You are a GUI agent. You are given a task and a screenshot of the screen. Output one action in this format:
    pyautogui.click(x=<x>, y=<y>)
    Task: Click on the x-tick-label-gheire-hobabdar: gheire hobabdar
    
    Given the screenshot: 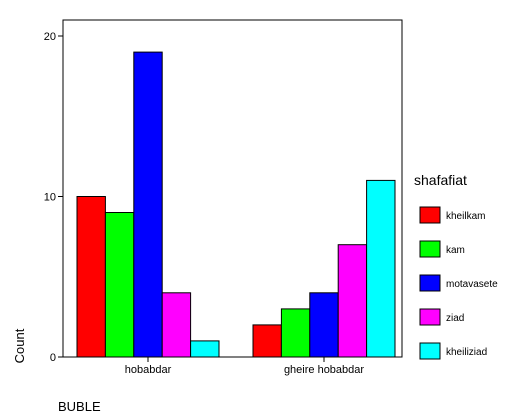 What is the action you would take?
    pyautogui.click(x=324, y=370)
    